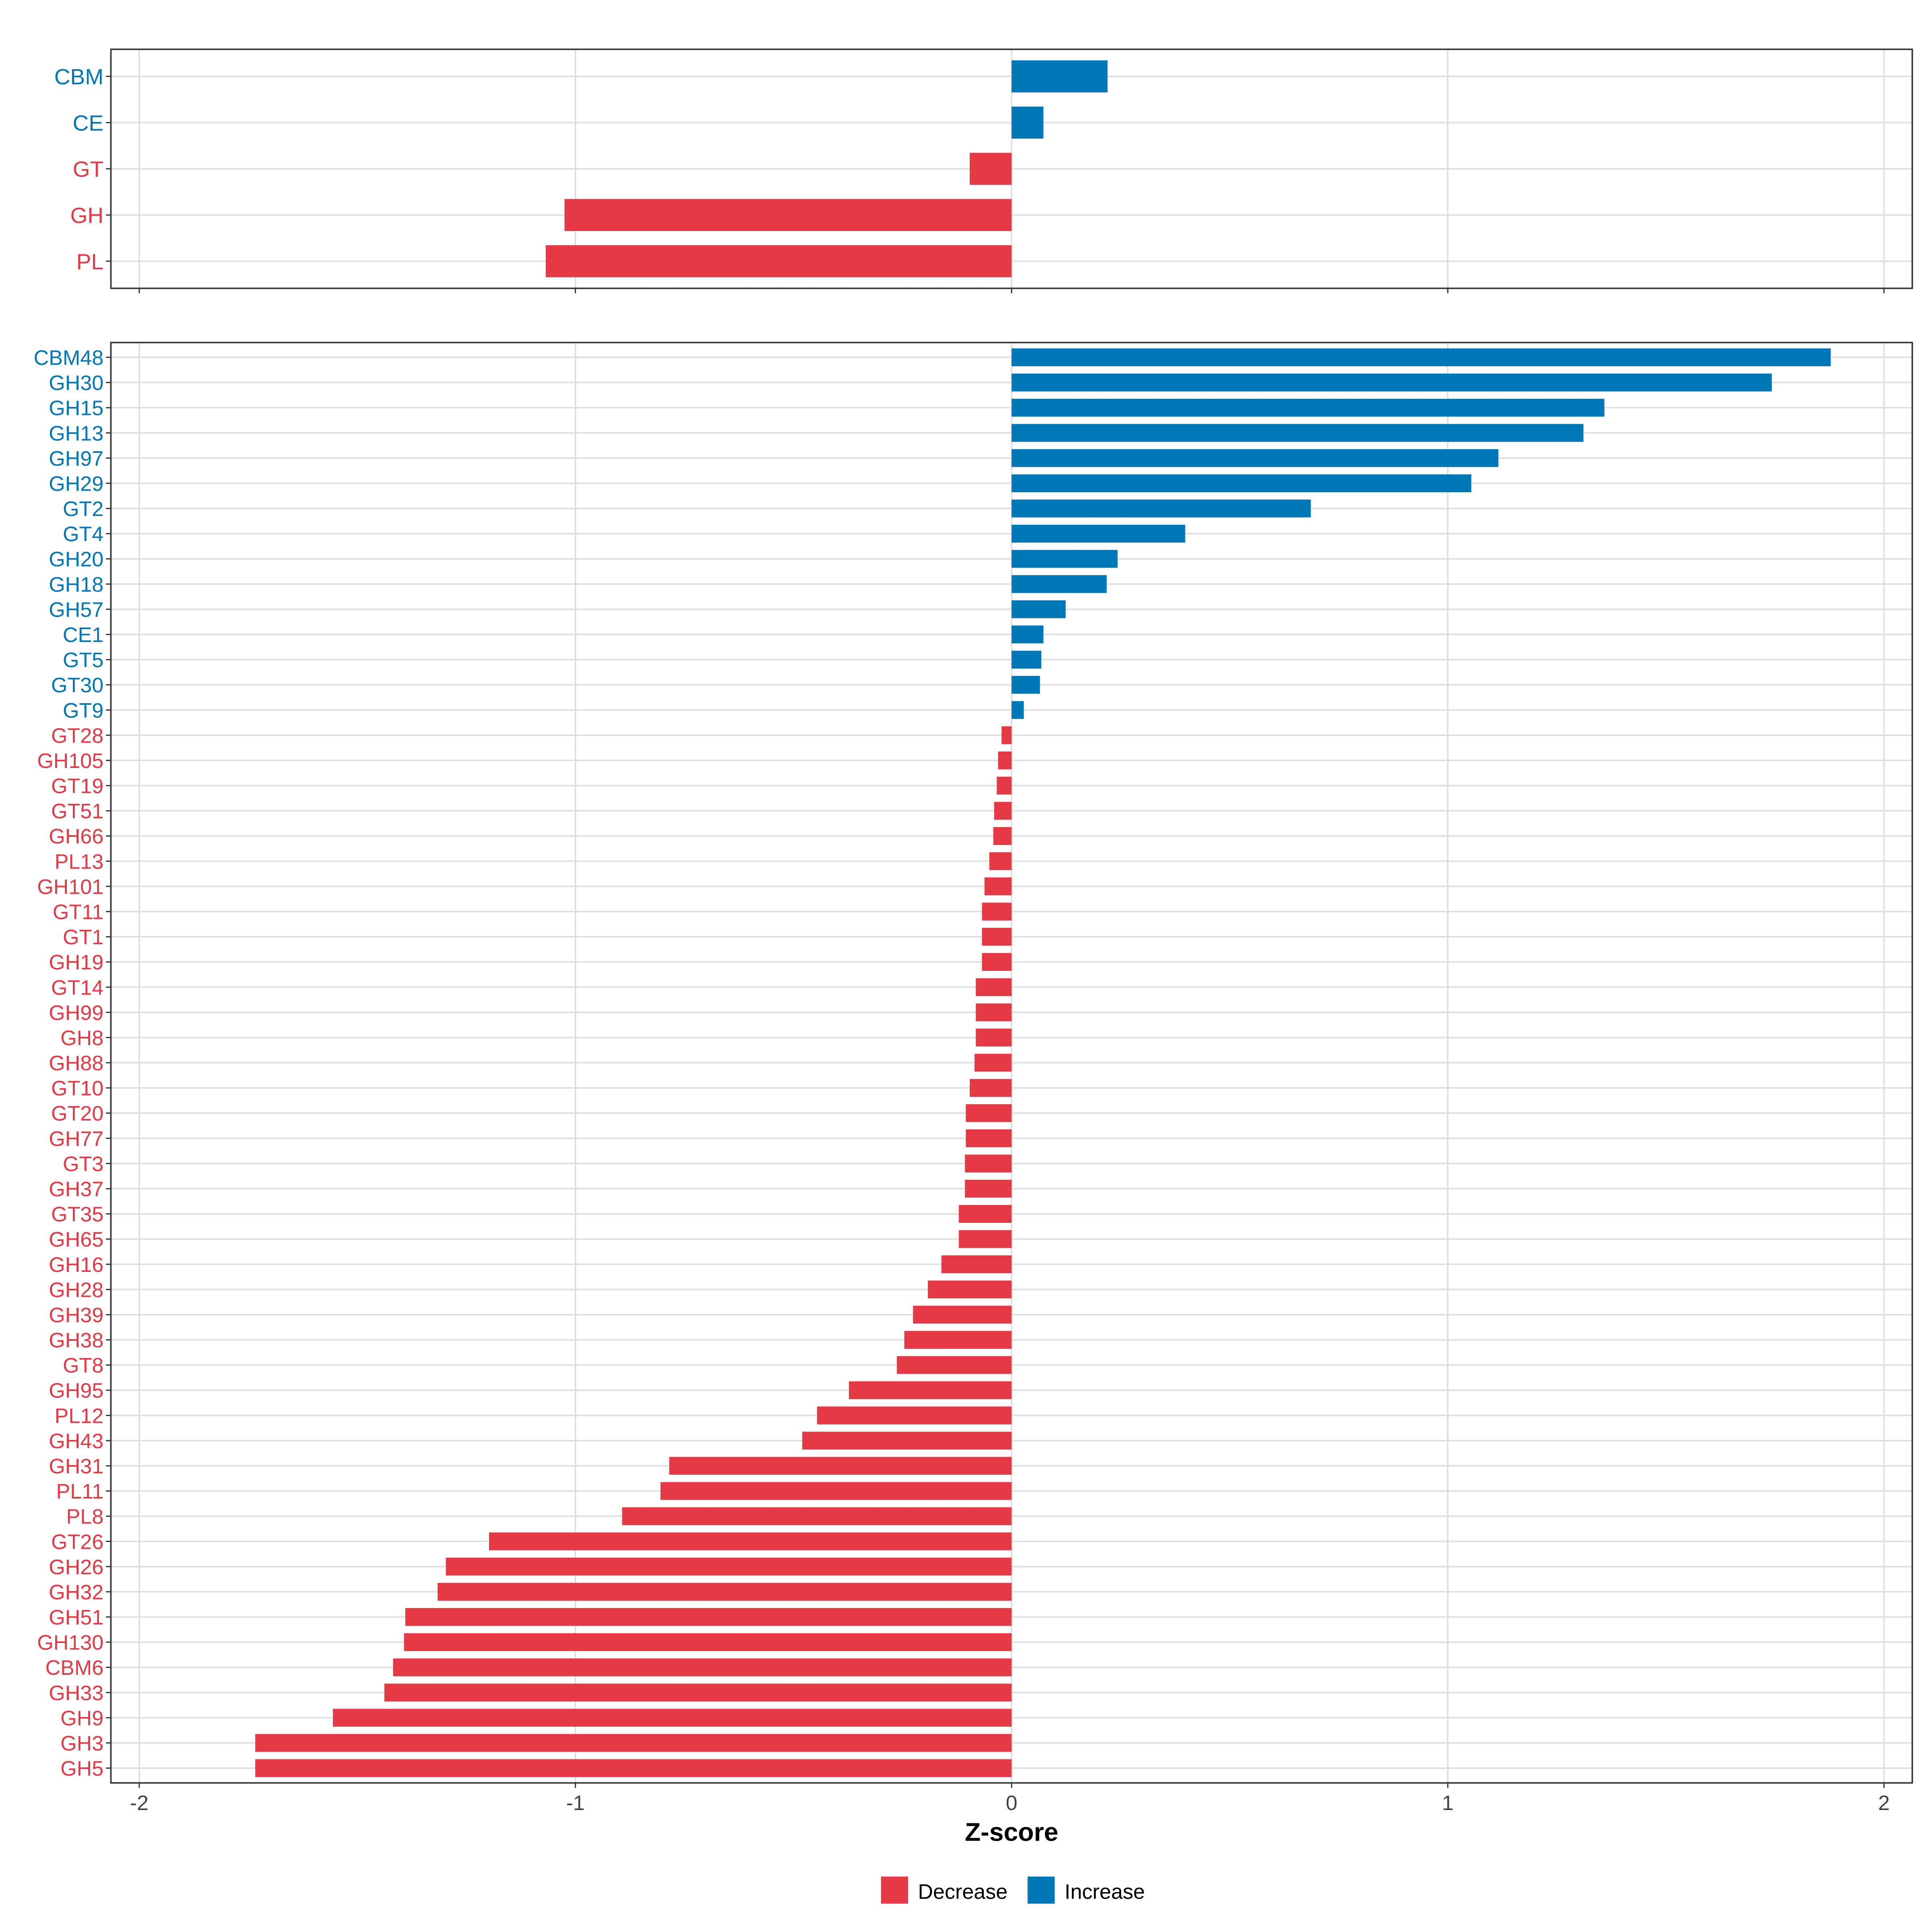 Image resolution: width=1932 pixels, height=1932 pixels. I want to click on bar-gh38, so click(958, 1340).